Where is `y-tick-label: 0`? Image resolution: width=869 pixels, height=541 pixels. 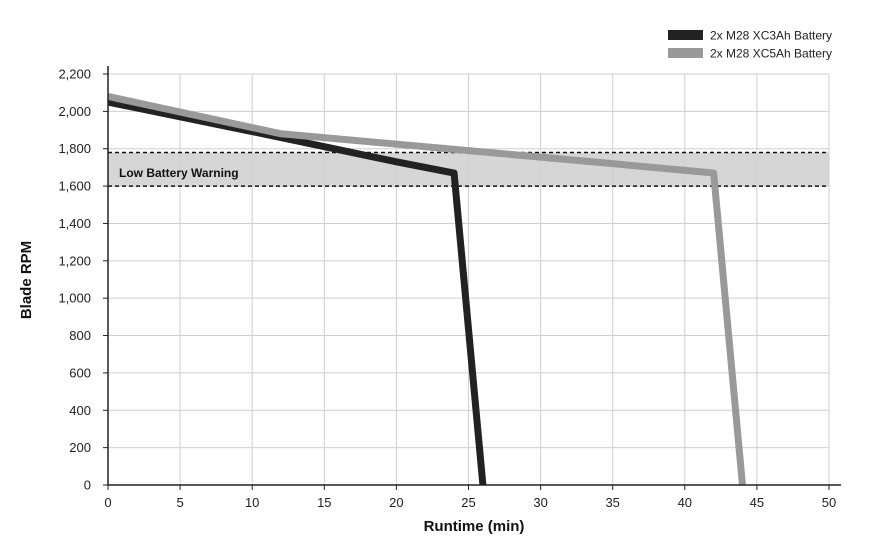 y-tick-label: 0 is located at coordinates (87, 485).